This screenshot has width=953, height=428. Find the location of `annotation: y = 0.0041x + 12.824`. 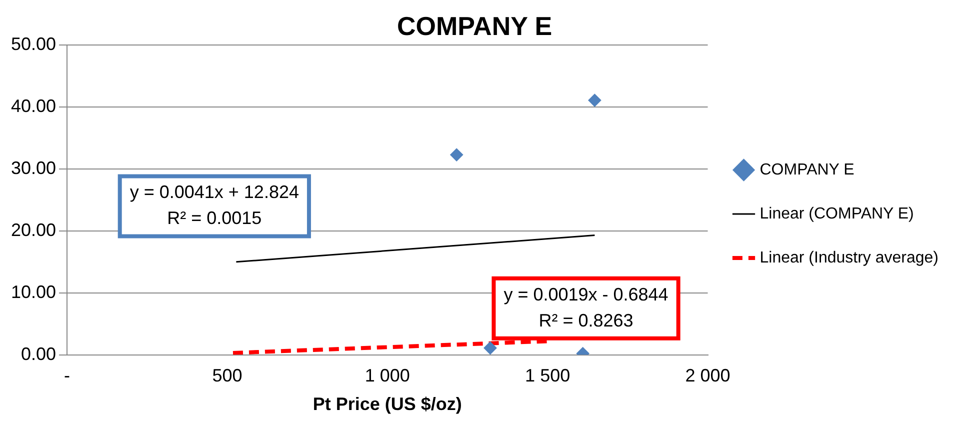

annotation: y = 0.0041x + 12.824 is located at coordinates (214, 192).